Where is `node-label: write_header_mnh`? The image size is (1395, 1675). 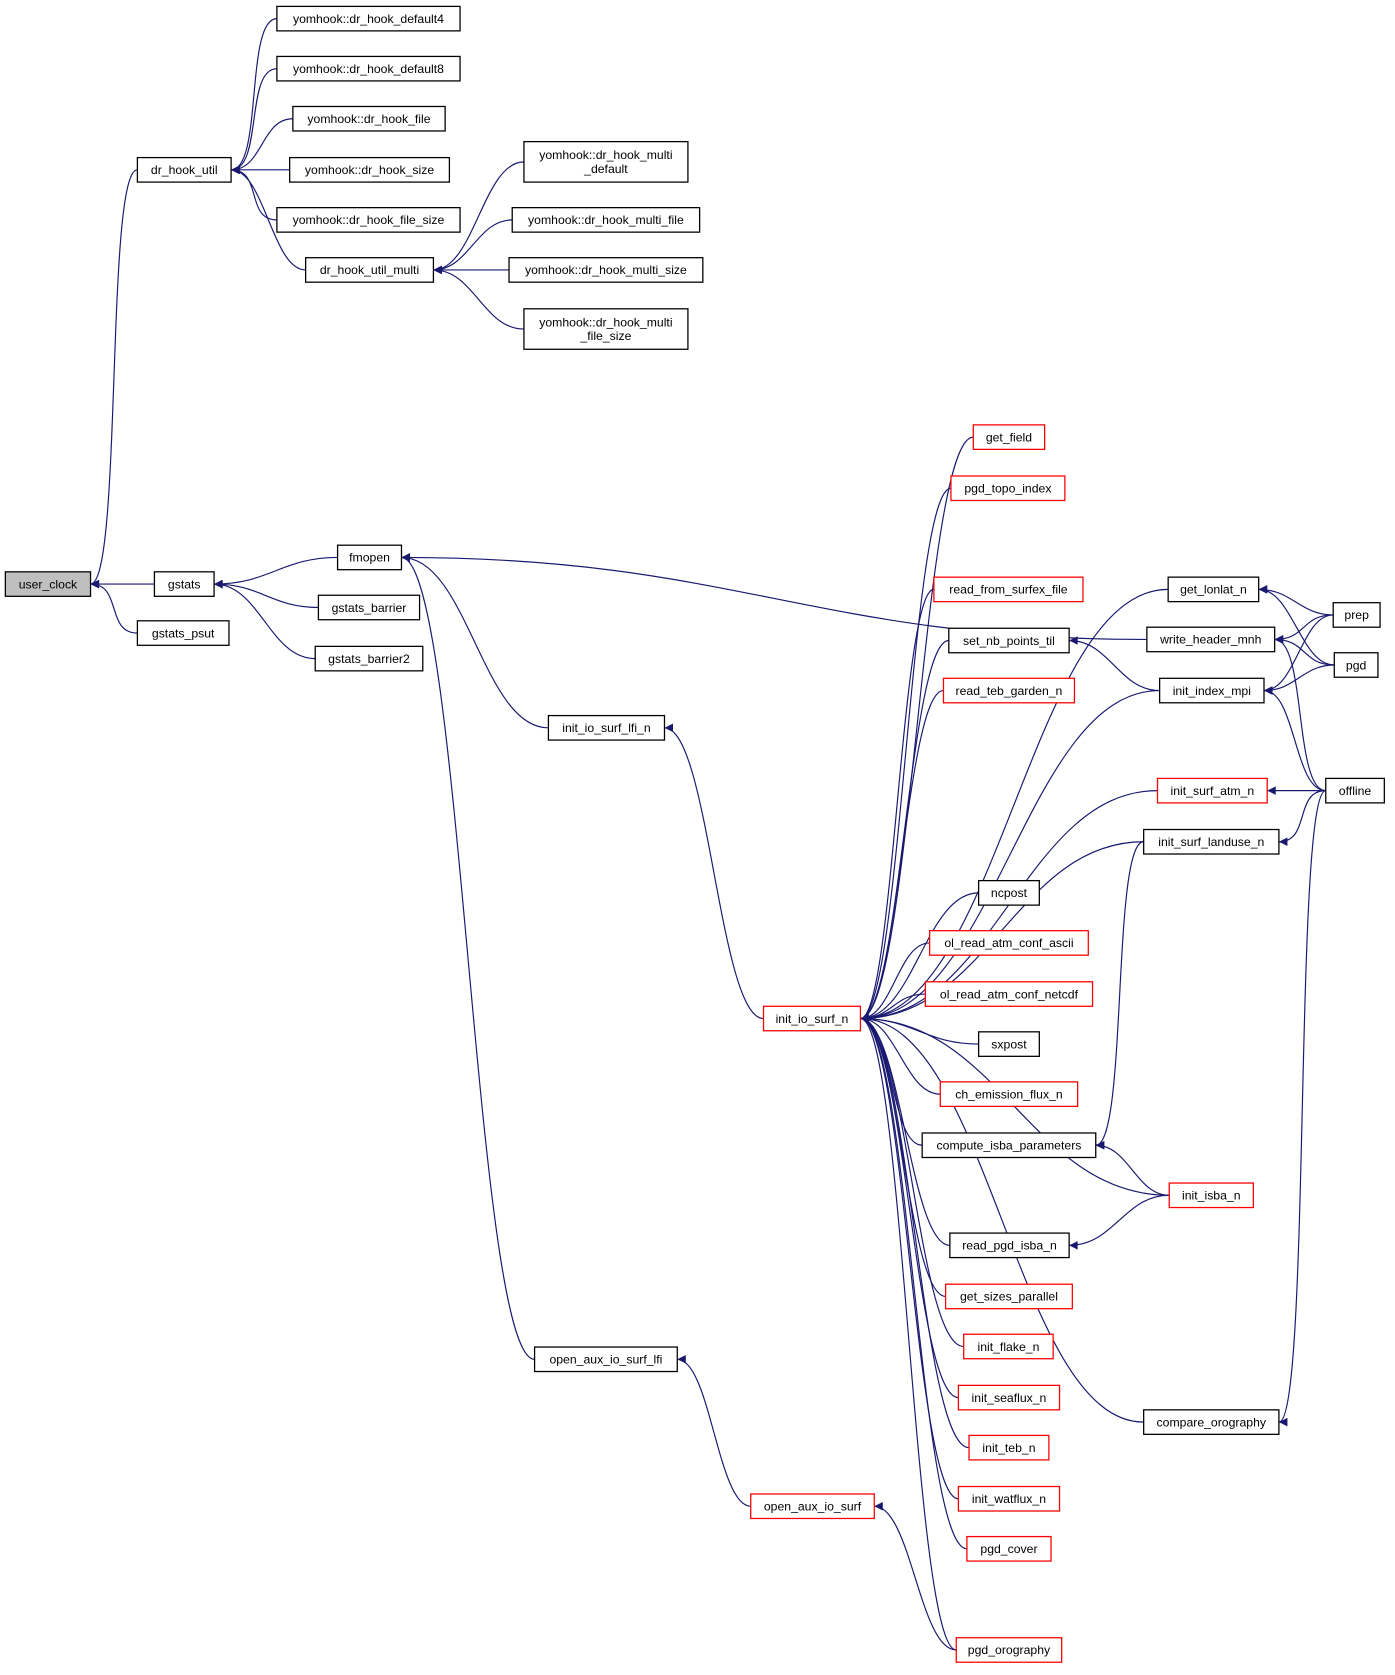 node-label: write_header_mnh is located at coordinates (1210, 640).